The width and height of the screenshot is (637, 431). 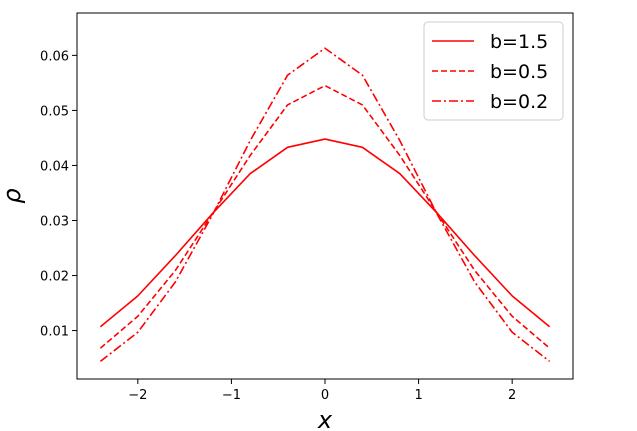 I want to click on legend-box, so click(x=493, y=71).